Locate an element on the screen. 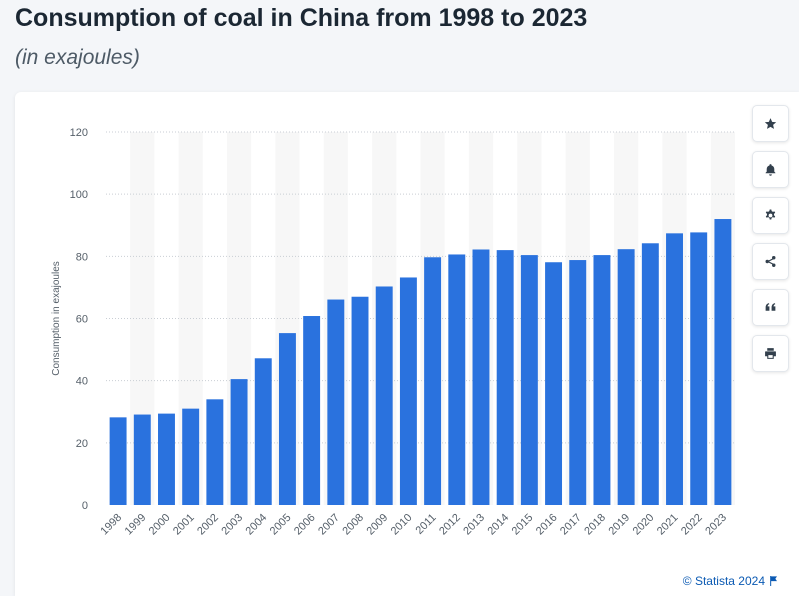  x-tick-label: 2007 is located at coordinates (329, 525).